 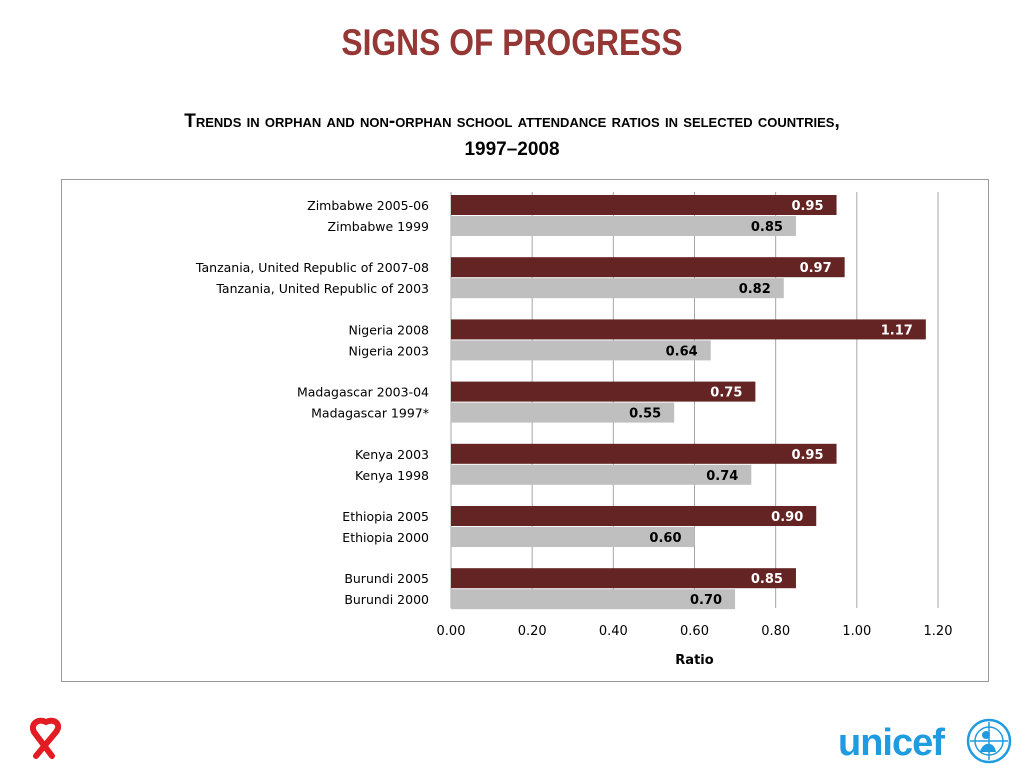 What do you see at coordinates (775, 631) in the screenshot?
I see `x-tick-label: 0.80` at bounding box center [775, 631].